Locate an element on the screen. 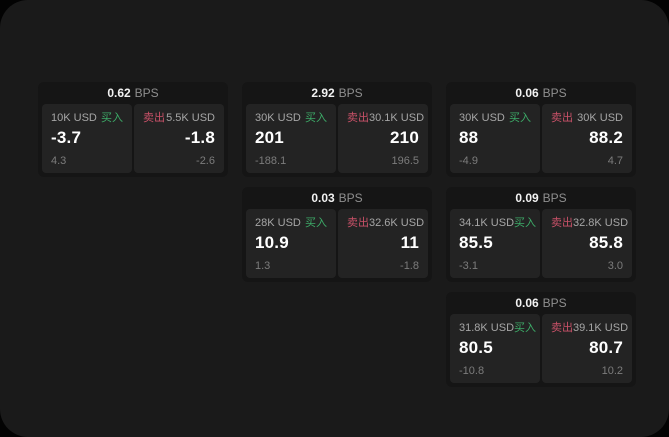 The height and width of the screenshot is (437, 669). buy-tile-header: 34.1K USD 买入 is located at coordinates (497, 223).